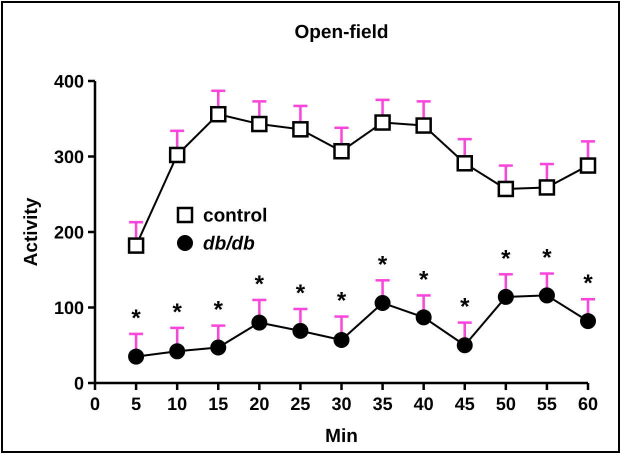 This screenshot has width=621, height=454. Describe the element at coordinates (382, 404) in the screenshot. I see `x-tick-label: 35` at that location.